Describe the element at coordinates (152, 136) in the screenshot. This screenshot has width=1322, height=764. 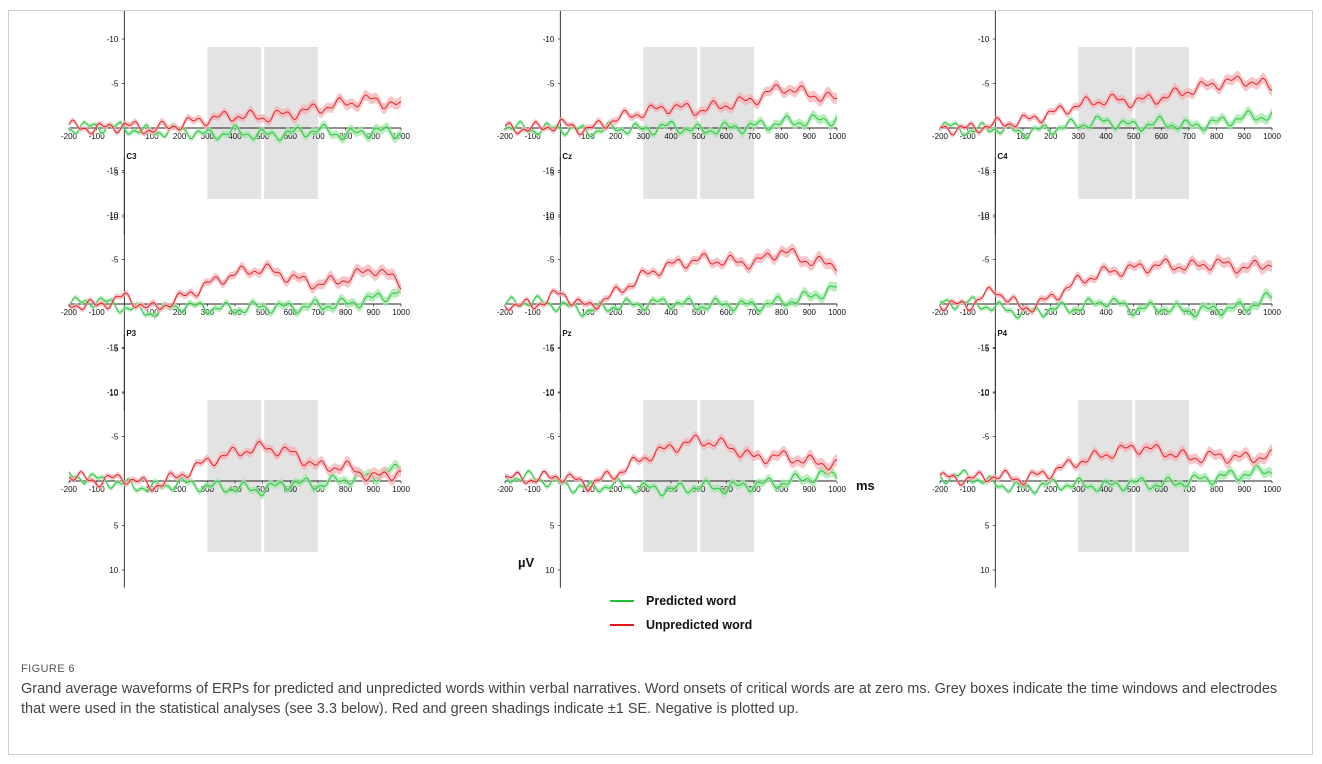
I see `x-tick-label: 100` at that location.